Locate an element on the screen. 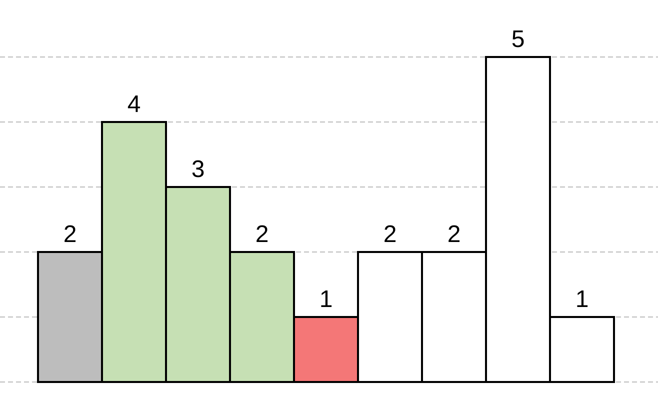 This screenshot has height=402, width=658. data-label: 5 is located at coordinates (518, 39).